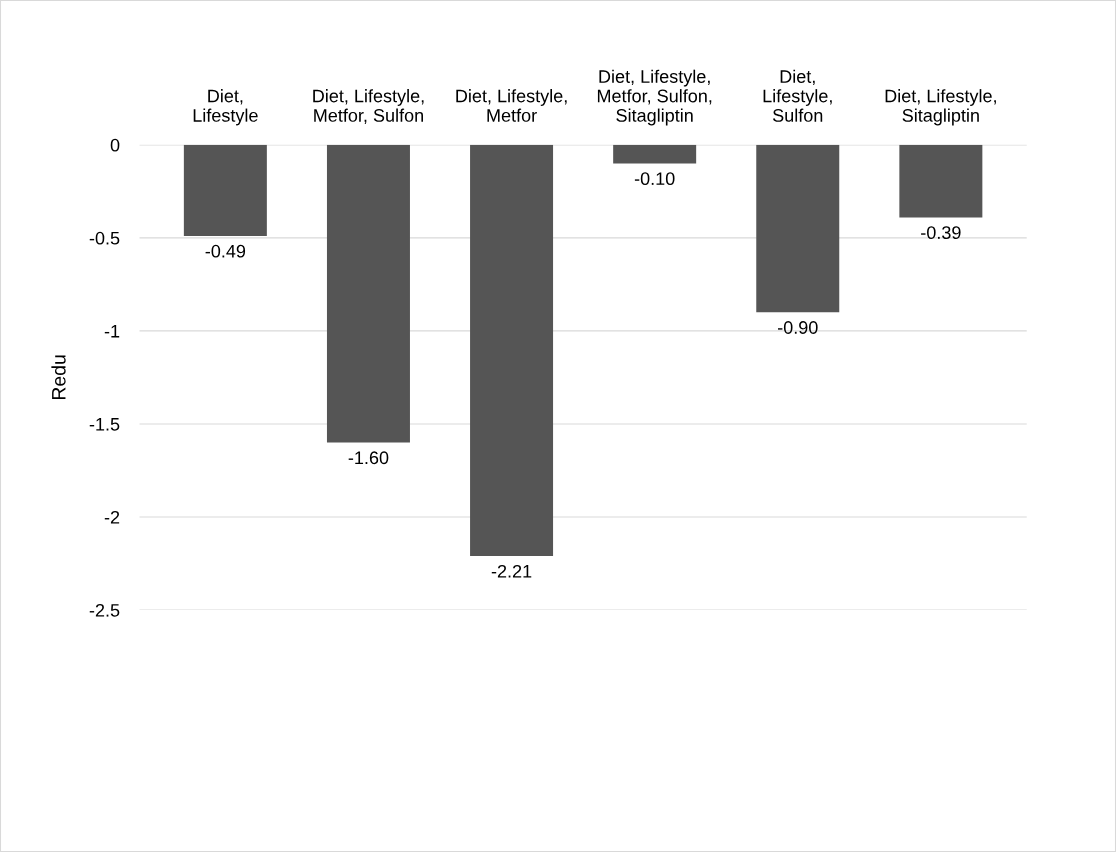 This screenshot has width=1116, height=852. What do you see at coordinates (368, 106) in the screenshot?
I see `x-tick-label: Diet, Lifestyle, Metfor, Sulfon` at bounding box center [368, 106].